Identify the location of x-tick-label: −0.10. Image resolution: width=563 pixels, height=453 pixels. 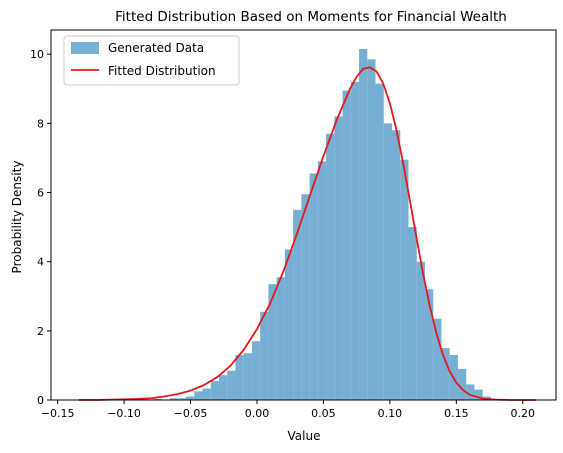
(124, 413).